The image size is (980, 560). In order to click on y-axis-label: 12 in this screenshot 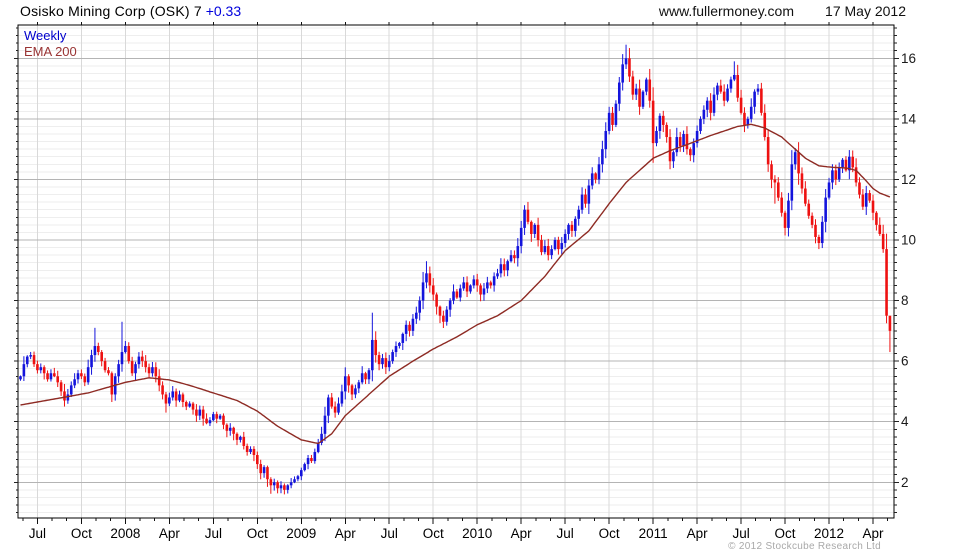, I will do `click(908, 179)`.